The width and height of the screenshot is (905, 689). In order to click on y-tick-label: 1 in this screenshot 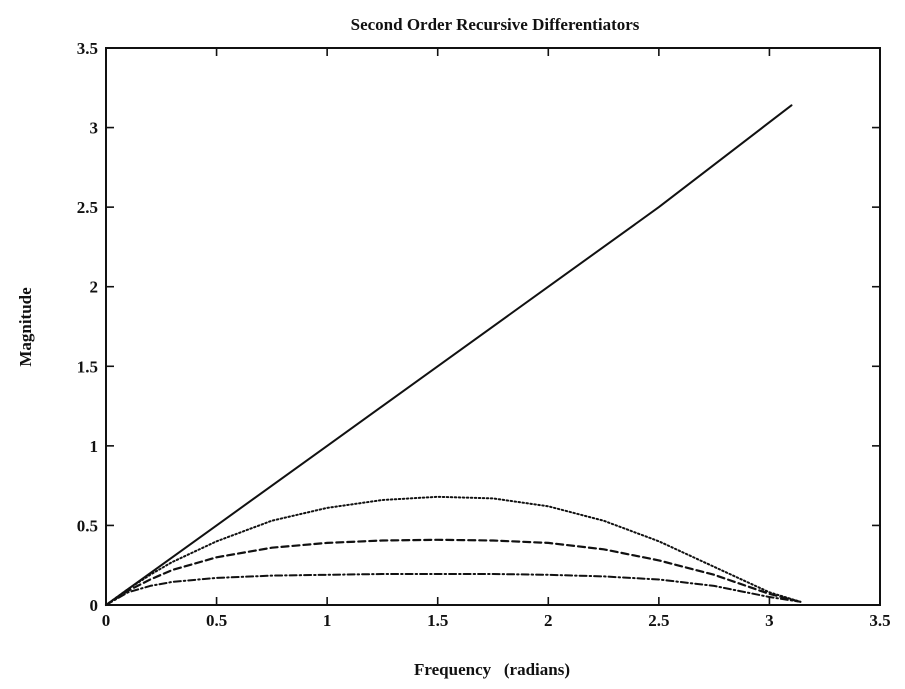, I will do `click(94, 446)`.